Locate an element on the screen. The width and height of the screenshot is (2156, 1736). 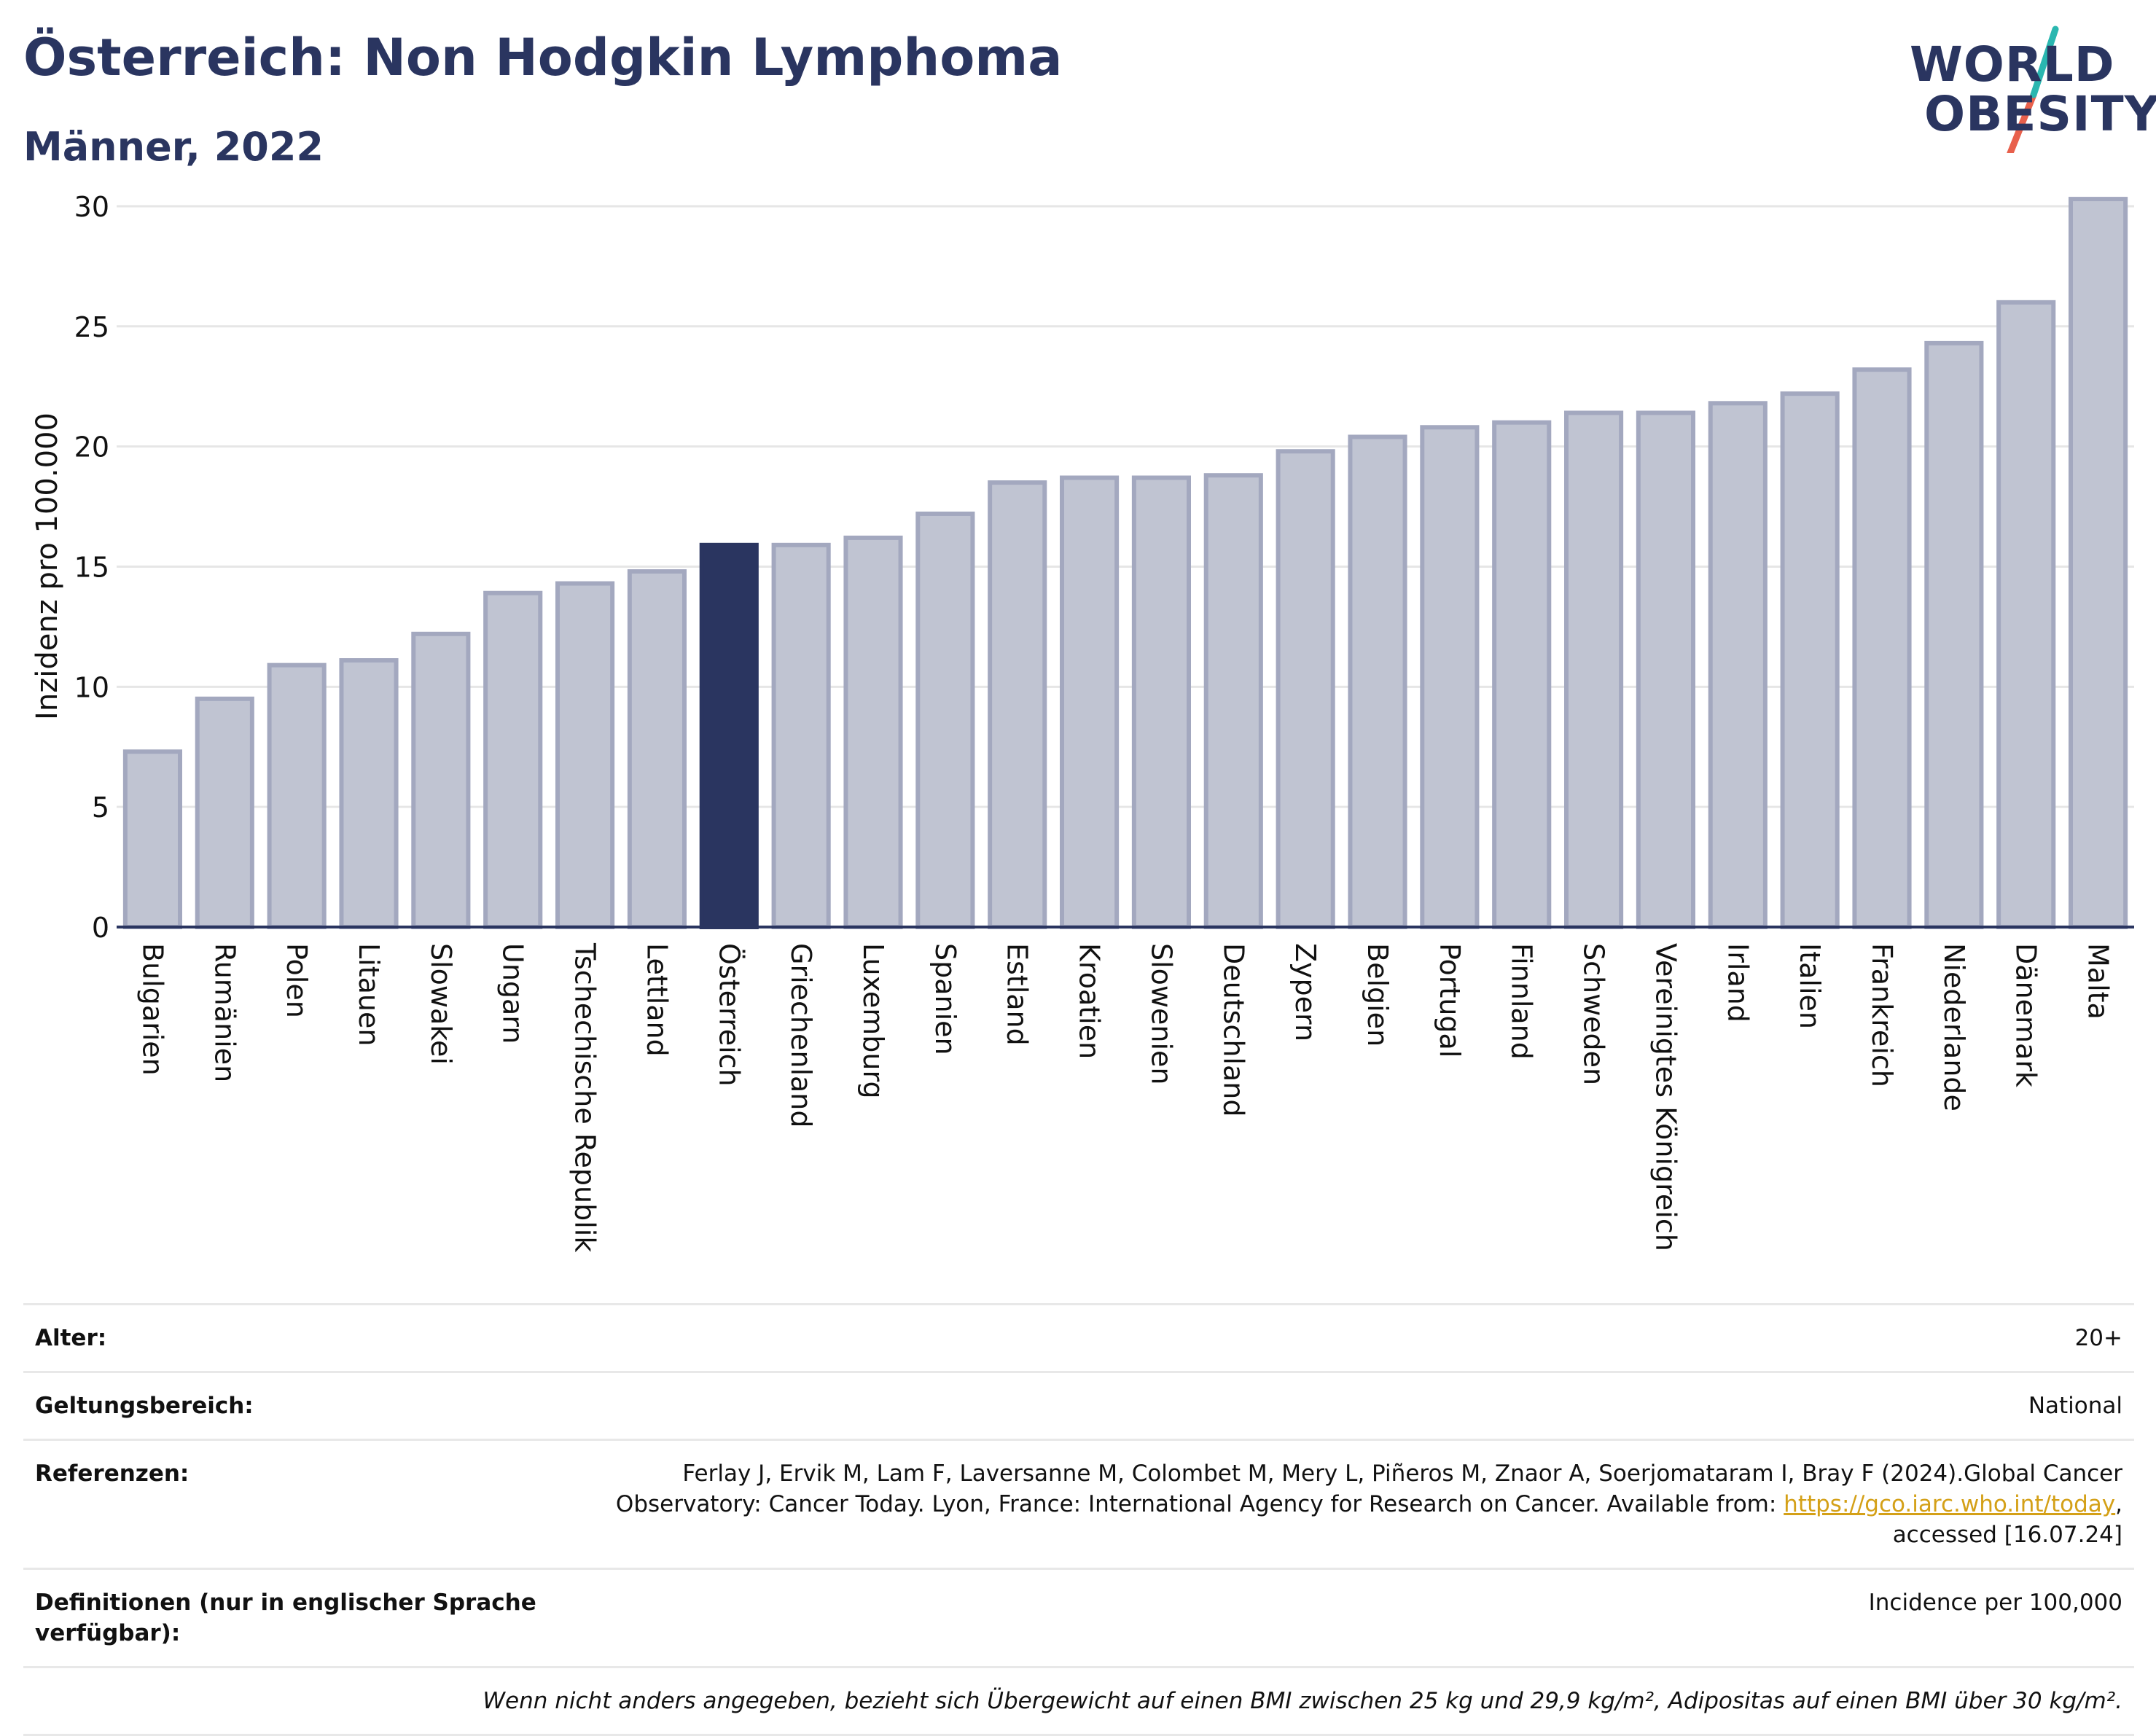
bar-österreich is located at coordinates (729, 735).